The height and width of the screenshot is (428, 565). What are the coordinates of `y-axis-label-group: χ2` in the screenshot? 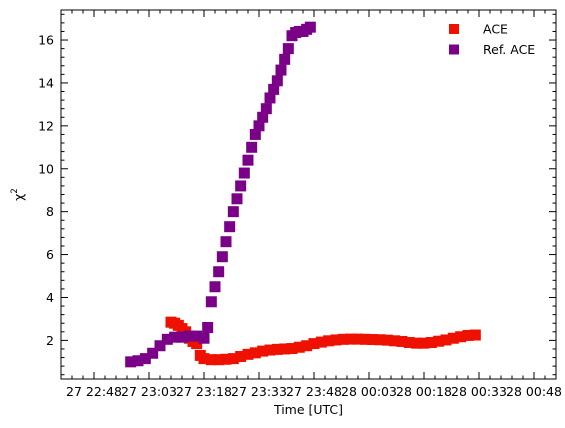 It's located at (18, 194).